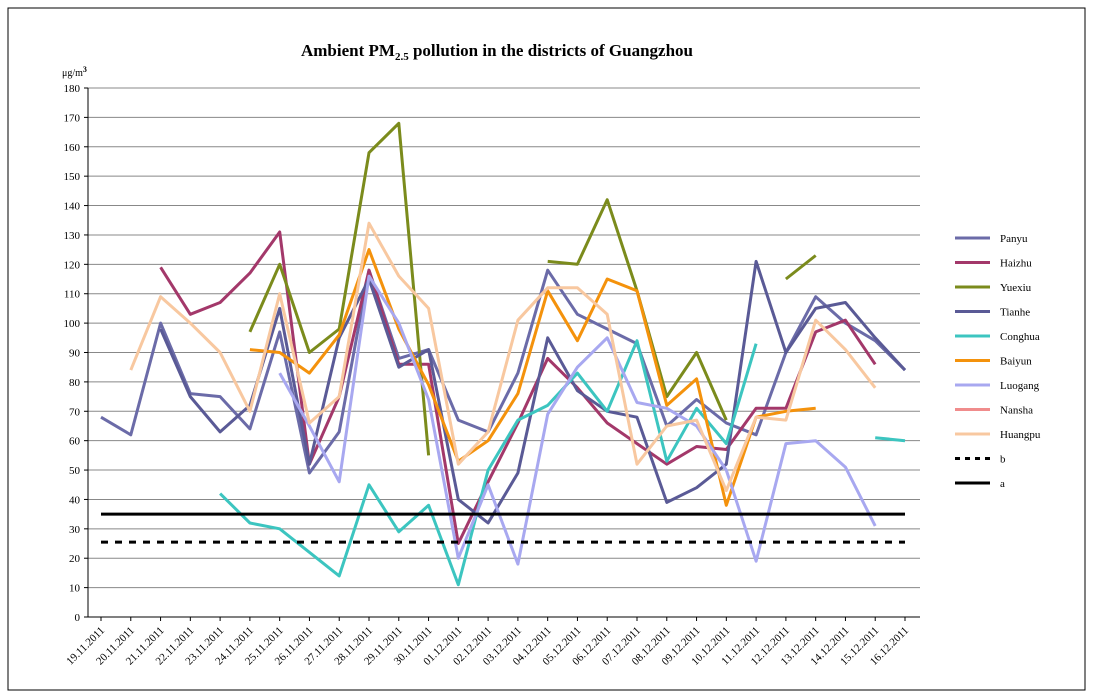 The height and width of the screenshot is (697, 1093). I want to click on y-unit: μg/m3, so click(74, 72).